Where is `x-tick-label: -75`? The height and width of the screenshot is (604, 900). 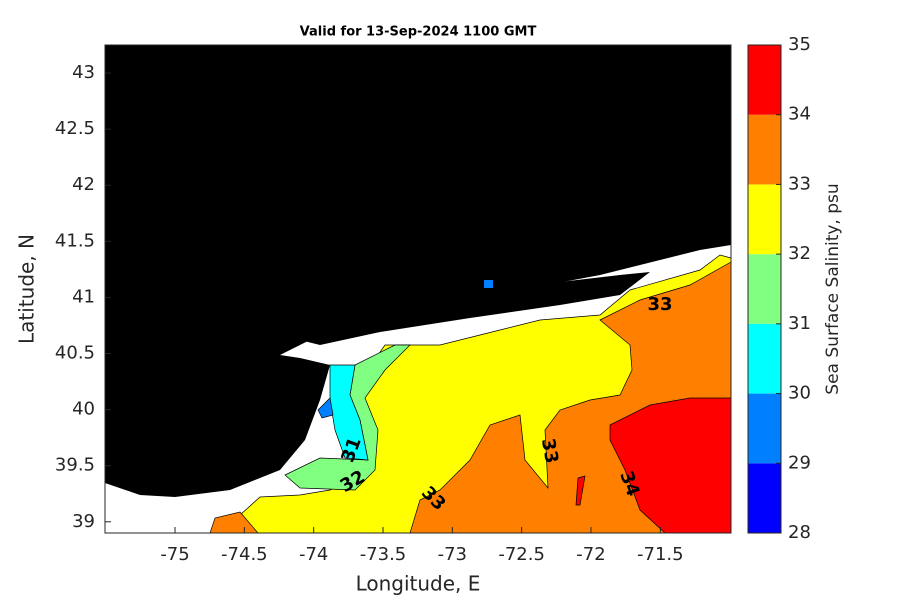
x-tick-label: -75 is located at coordinates (174, 554).